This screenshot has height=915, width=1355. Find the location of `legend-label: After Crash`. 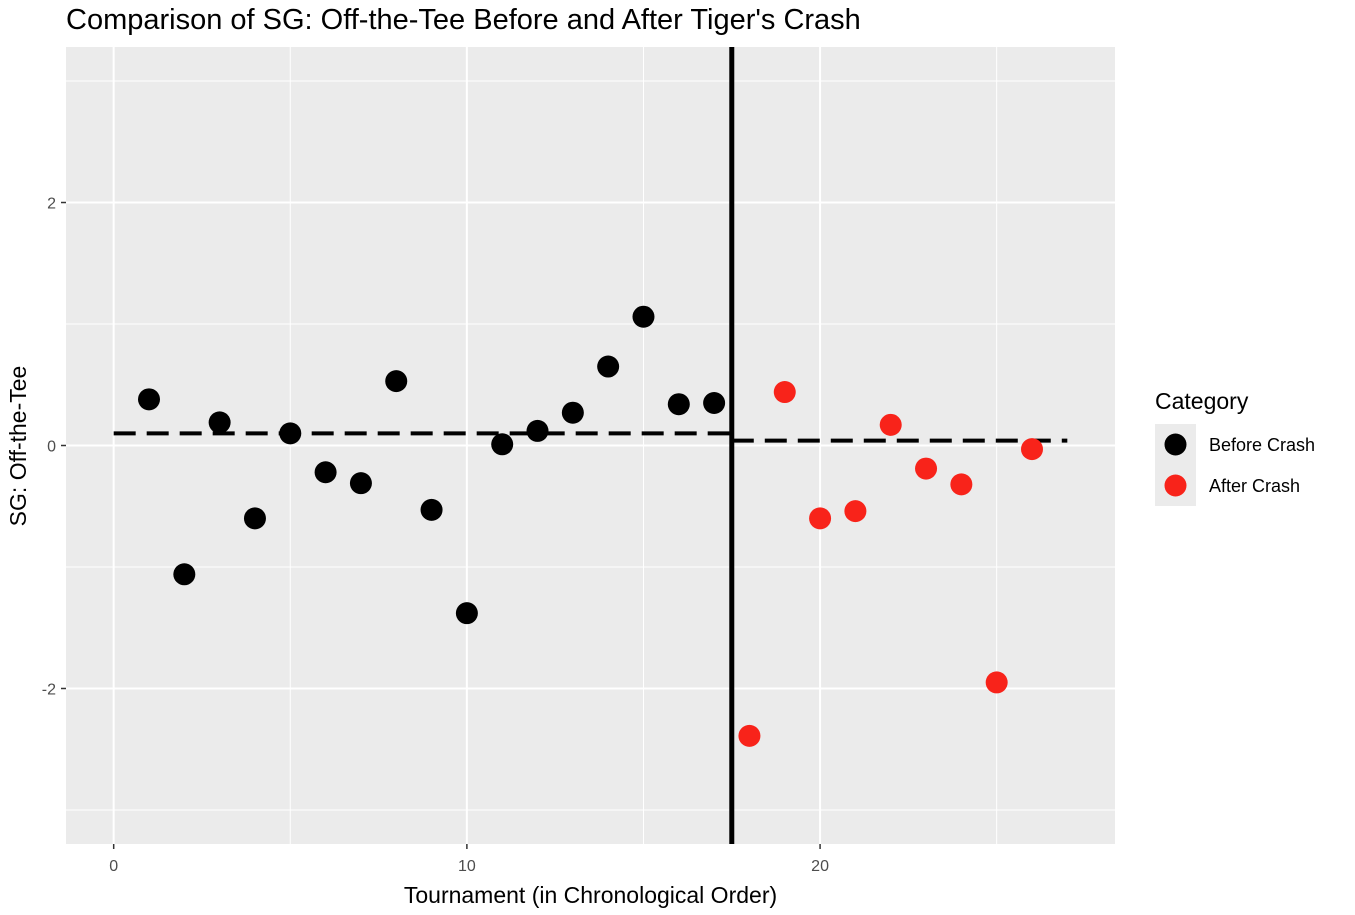

legend-label: After Crash is located at coordinates (1254, 486).